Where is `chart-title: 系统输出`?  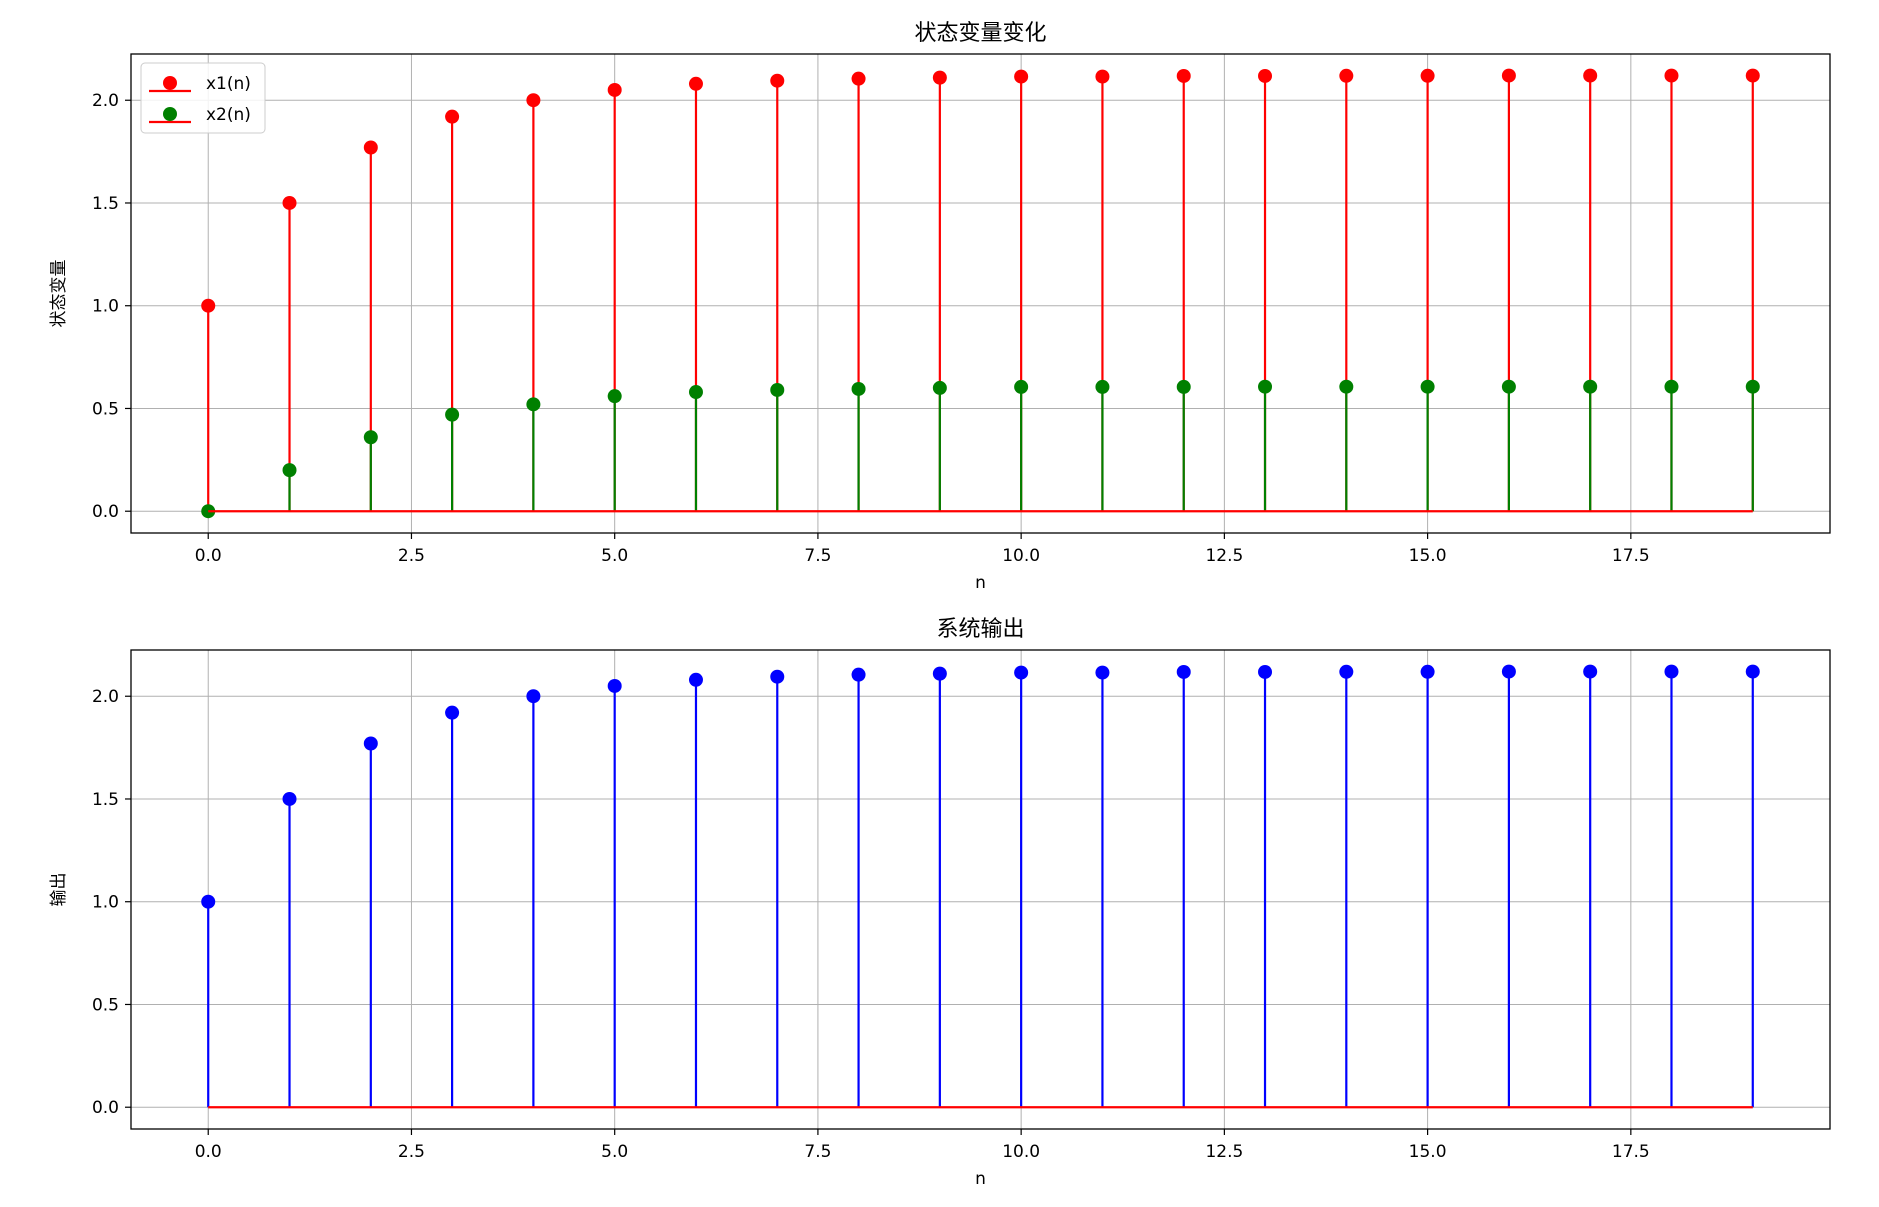
chart-title: 系统输出 is located at coordinates (980, 629).